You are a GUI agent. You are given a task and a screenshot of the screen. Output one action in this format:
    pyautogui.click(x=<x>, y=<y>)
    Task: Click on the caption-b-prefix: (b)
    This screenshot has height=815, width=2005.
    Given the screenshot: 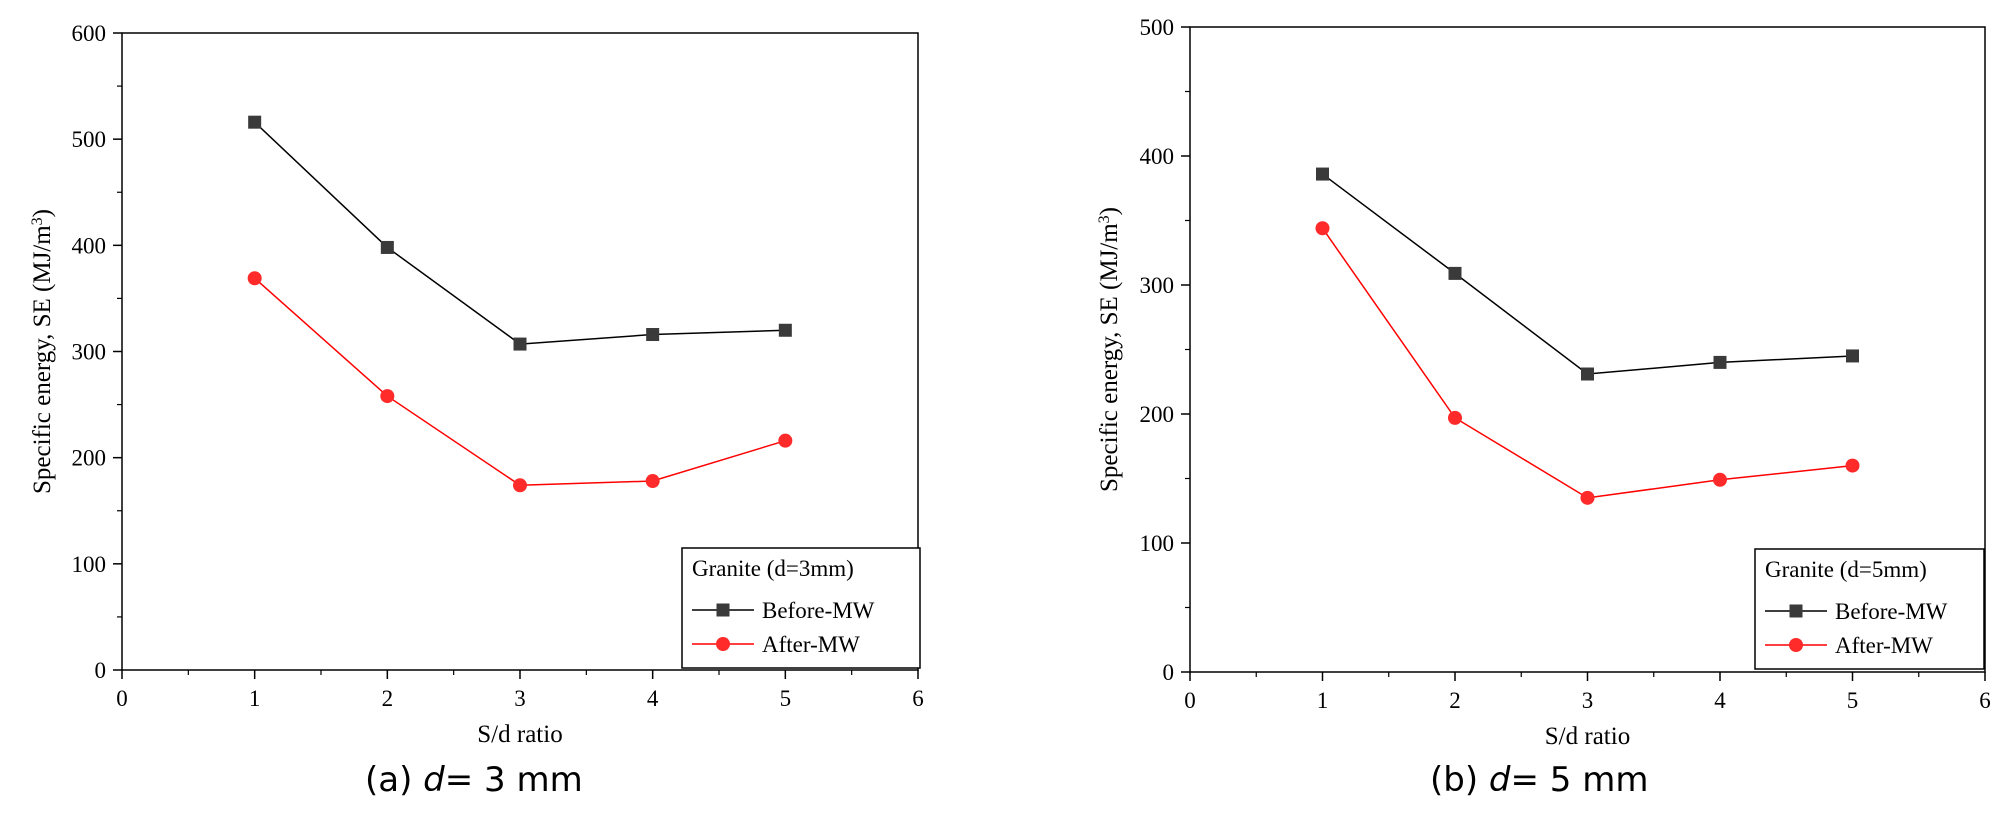 What is the action you would take?
    pyautogui.click(x=1459, y=780)
    